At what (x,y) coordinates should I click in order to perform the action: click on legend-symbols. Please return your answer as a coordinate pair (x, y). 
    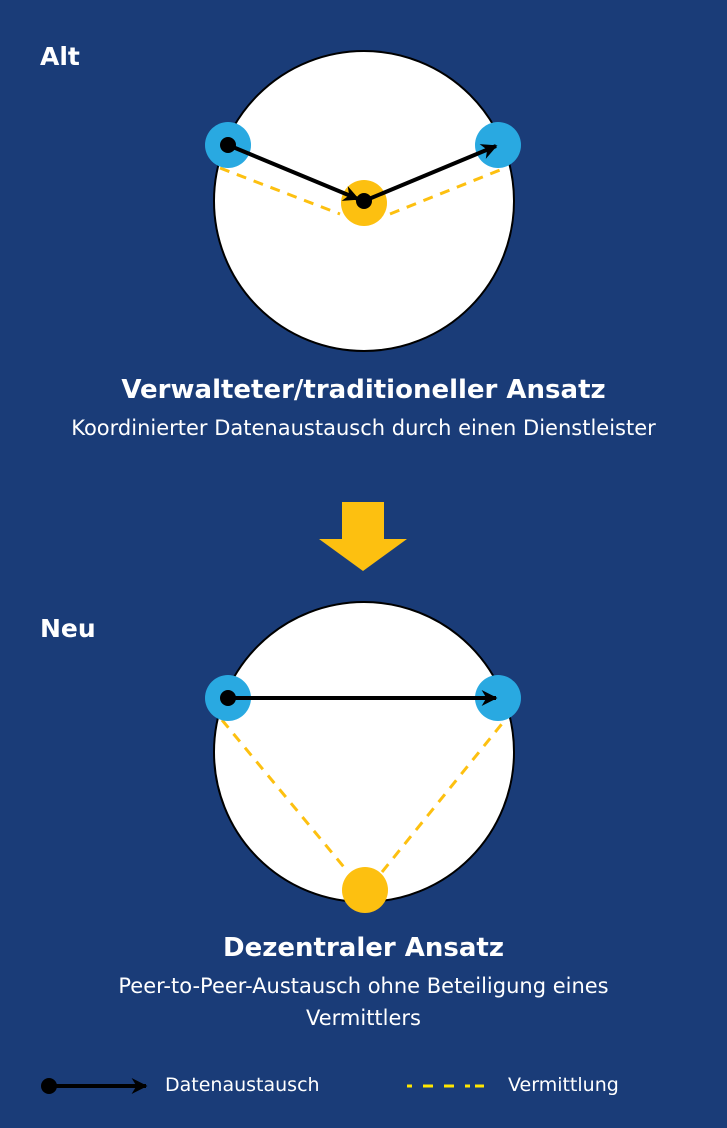
    Looking at the image, I should click on (262, 1086).